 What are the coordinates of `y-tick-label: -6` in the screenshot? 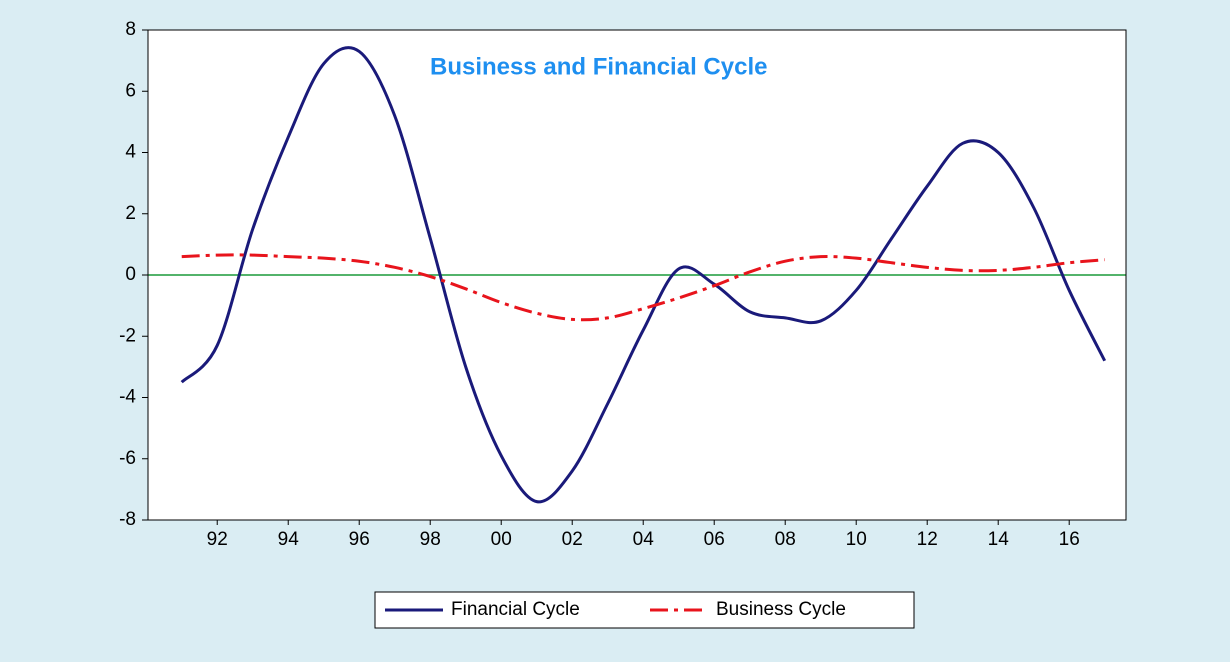 It's located at (127, 458).